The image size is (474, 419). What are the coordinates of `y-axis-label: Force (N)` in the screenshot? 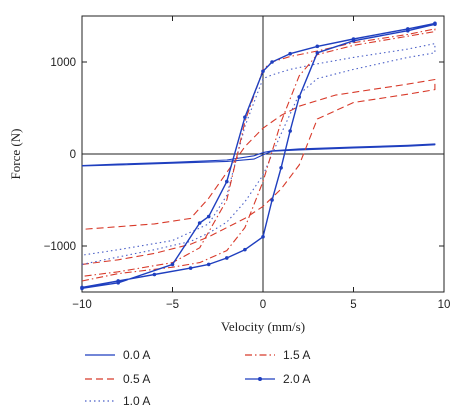 It's located at (15, 154).